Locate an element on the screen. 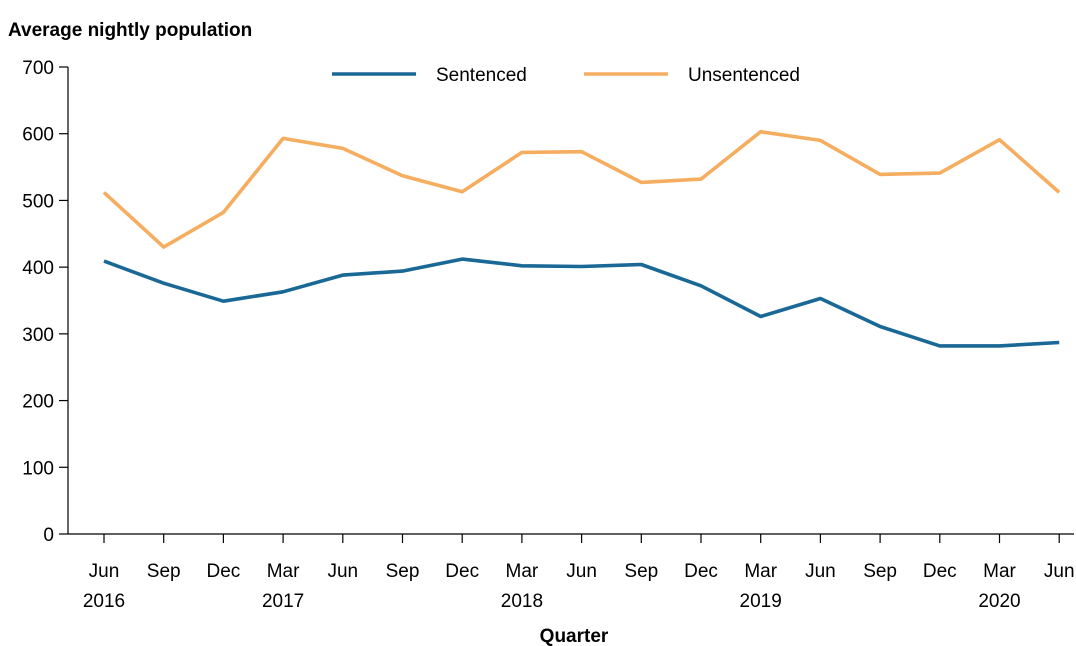  y-tick-label: 200 is located at coordinates (38, 402).